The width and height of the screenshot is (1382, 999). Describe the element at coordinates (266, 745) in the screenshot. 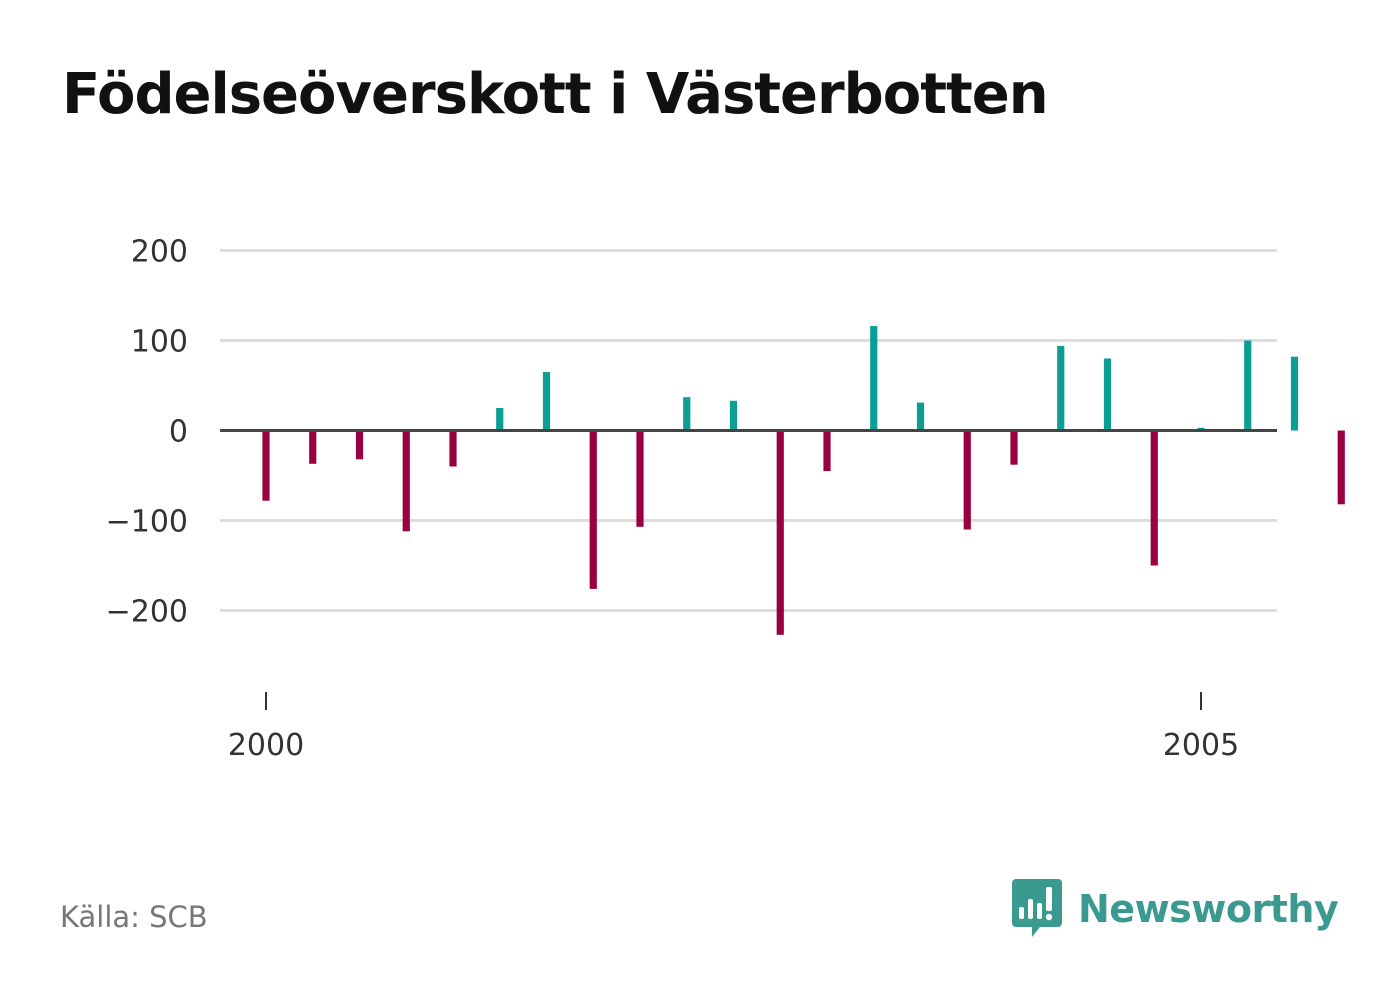

I see `x-tick-label: 2000` at that location.